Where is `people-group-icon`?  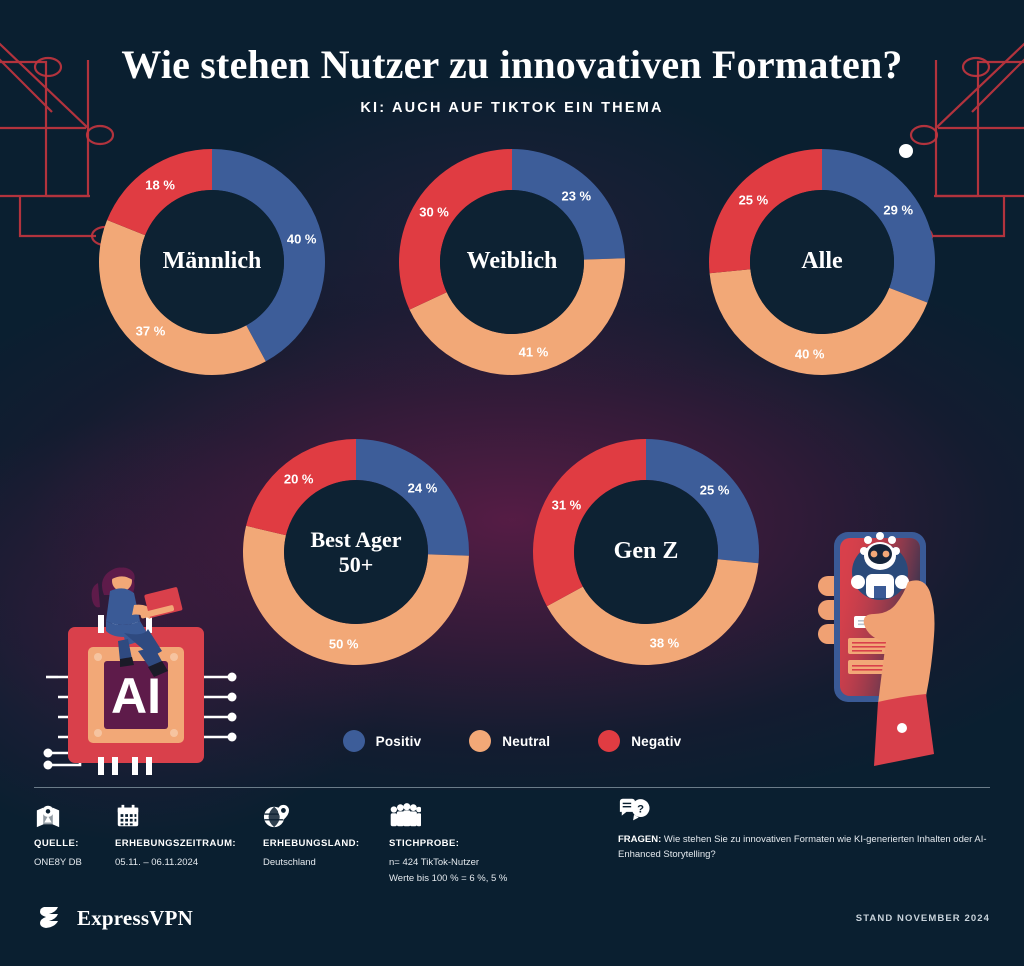 people-group-icon is located at coordinates (405, 815).